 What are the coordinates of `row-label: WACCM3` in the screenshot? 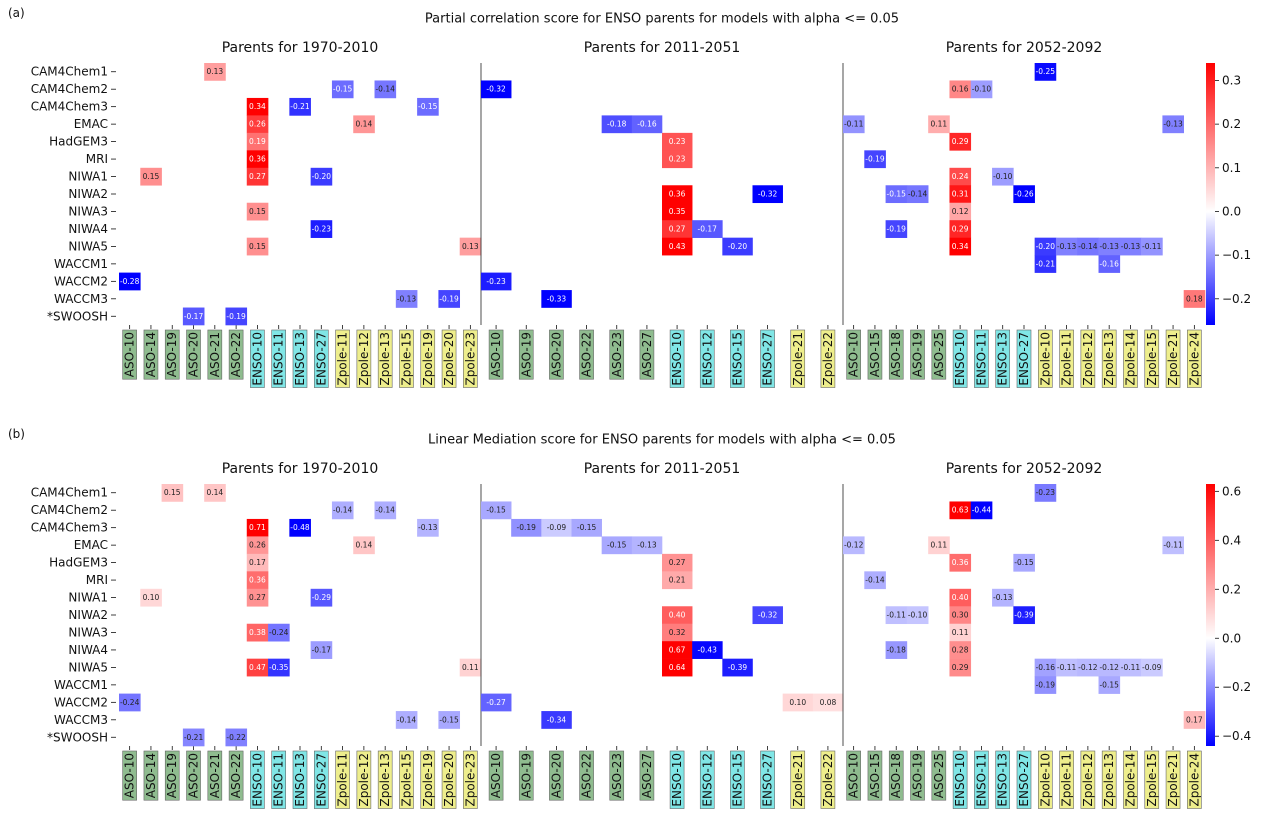 It's located at (81, 720).